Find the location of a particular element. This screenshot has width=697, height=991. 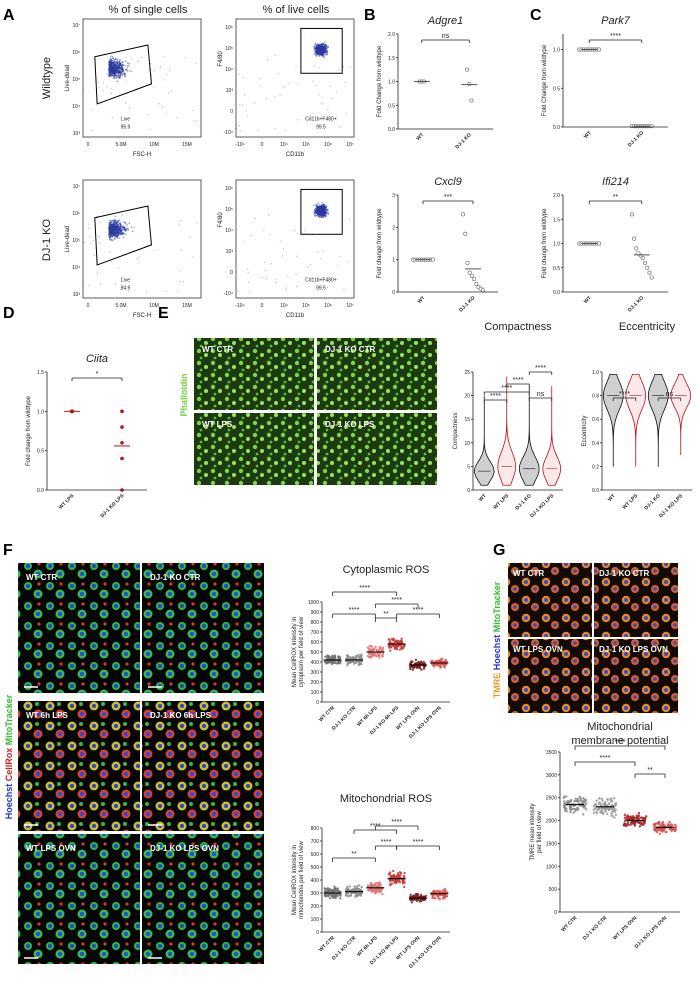

y-tick-label: 300 is located at coordinates (315, 894).